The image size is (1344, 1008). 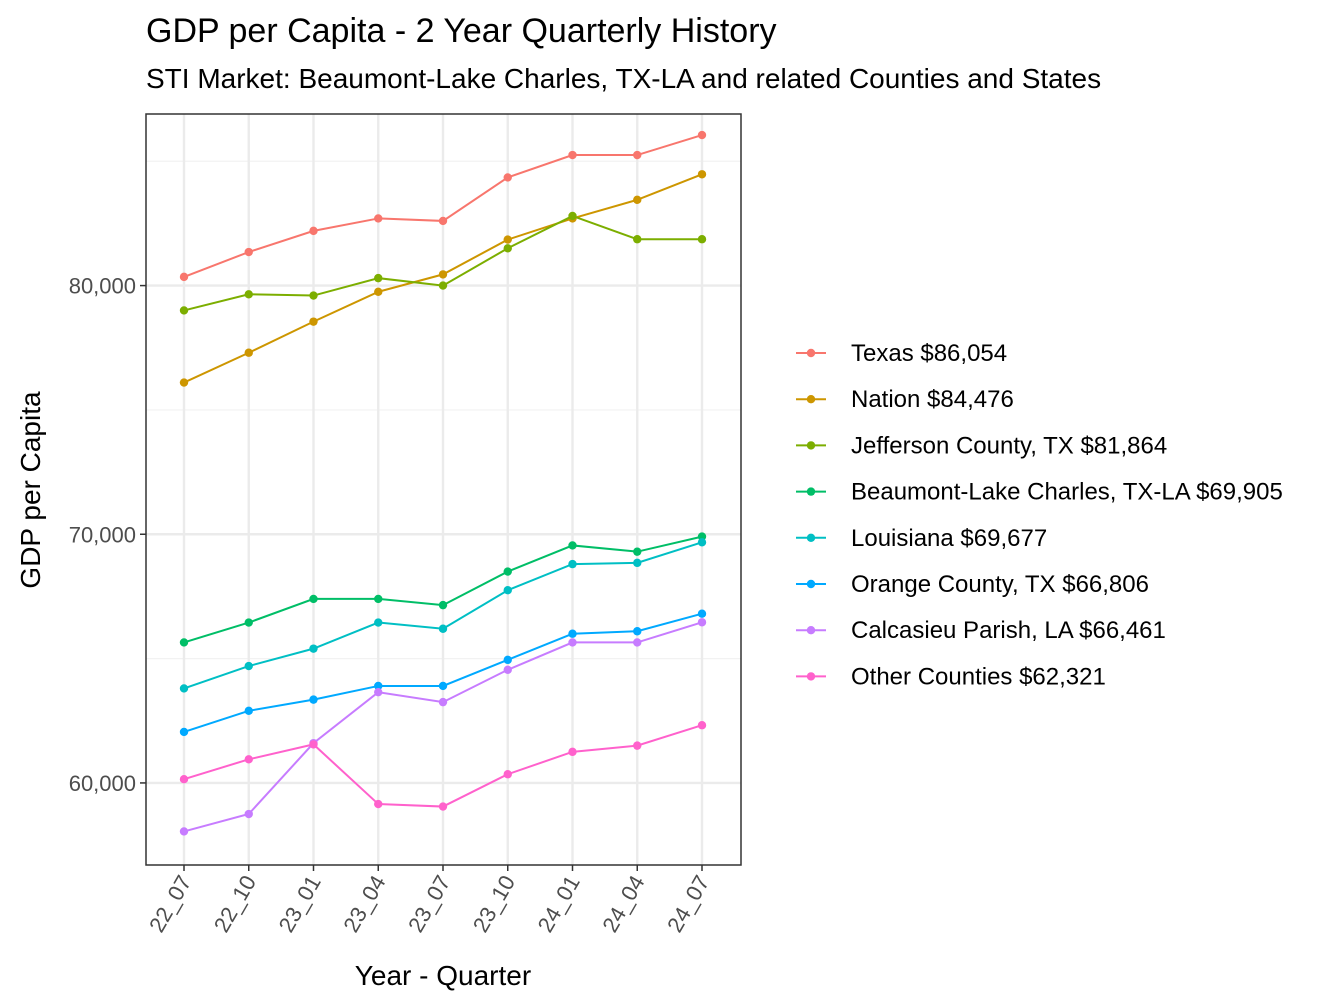 I want to click on legend-item: Texas $86,054, so click(x=901, y=353).